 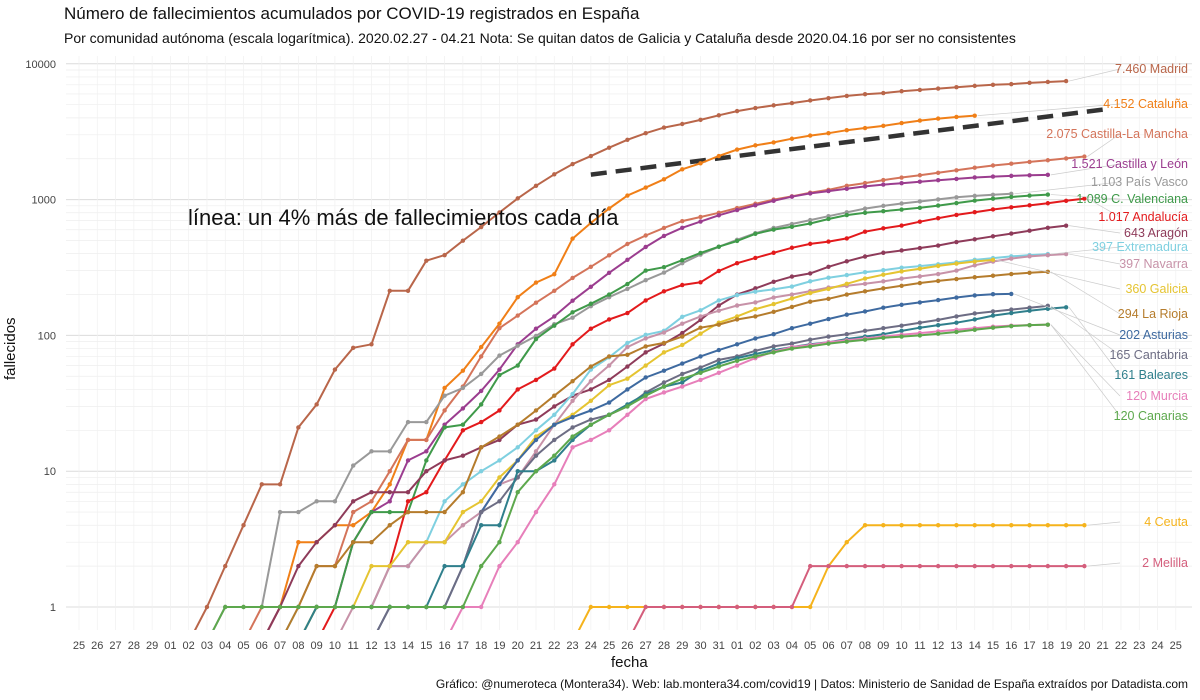 I want to click on x-tick-label: 18, so click(x=481, y=646).